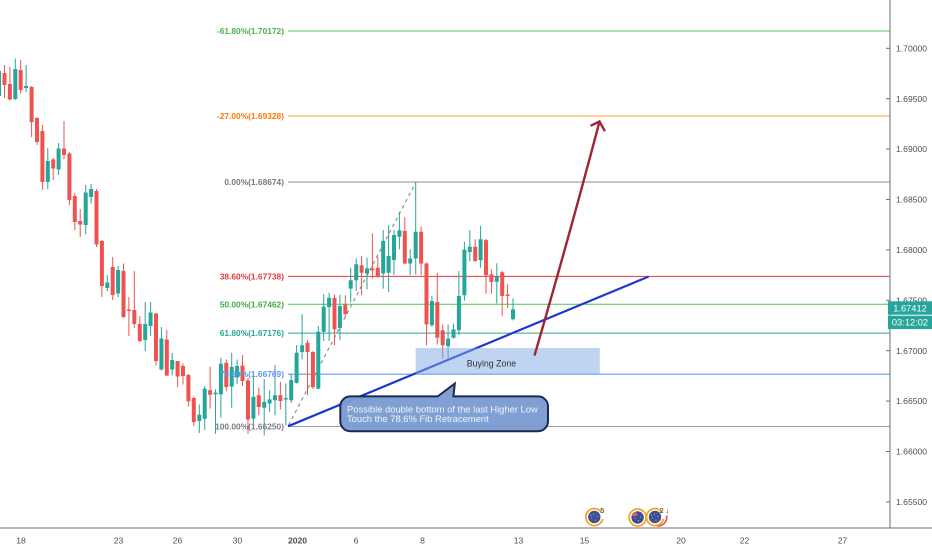 This screenshot has width=932, height=550. I want to click on svg-text: 5, so click(602, 510).